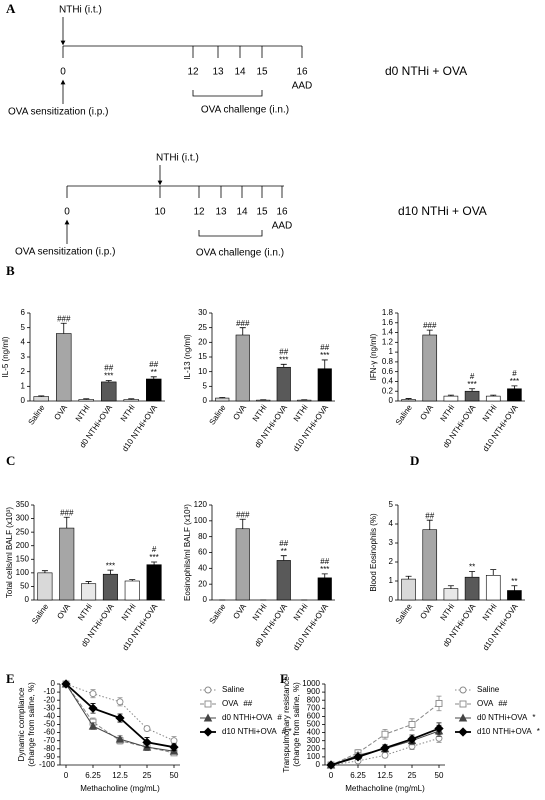 The width and height of the screenshot is (545, 800). I want to click on day-label: 12, so click(193, 72).